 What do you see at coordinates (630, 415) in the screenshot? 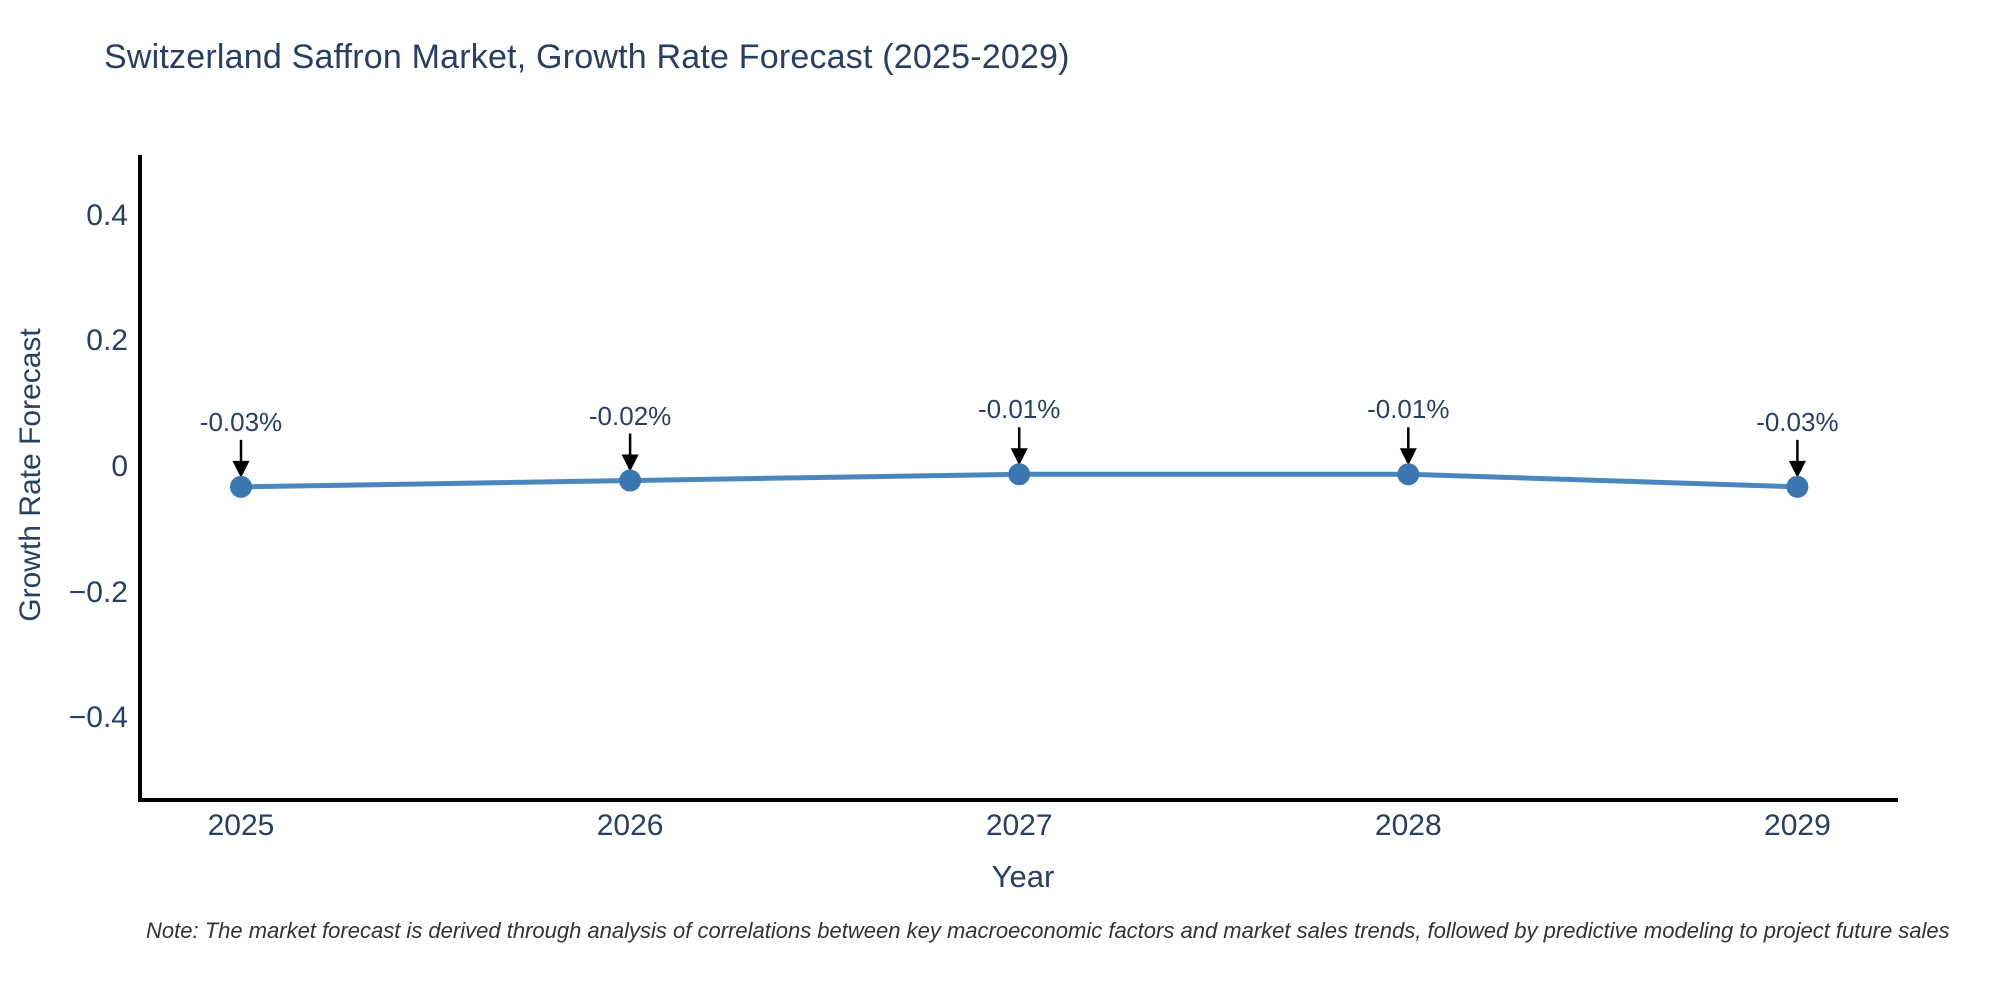
I see `annotation-label: -0.02%` at bounding box center [630, 415].